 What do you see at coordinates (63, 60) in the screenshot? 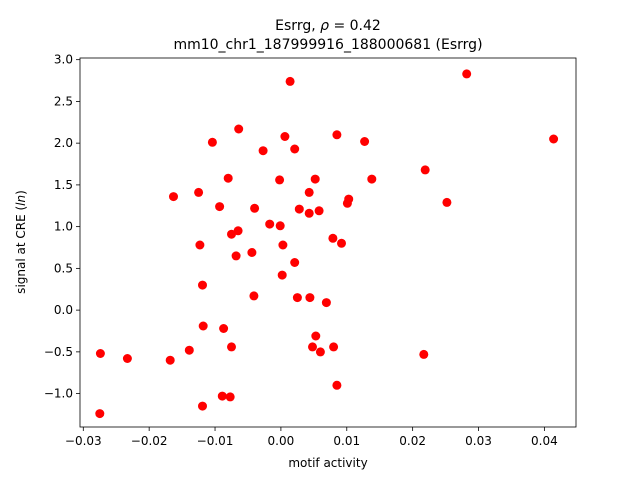
I see `y-tick-label: 3.0` at bounding box center [63, 60].